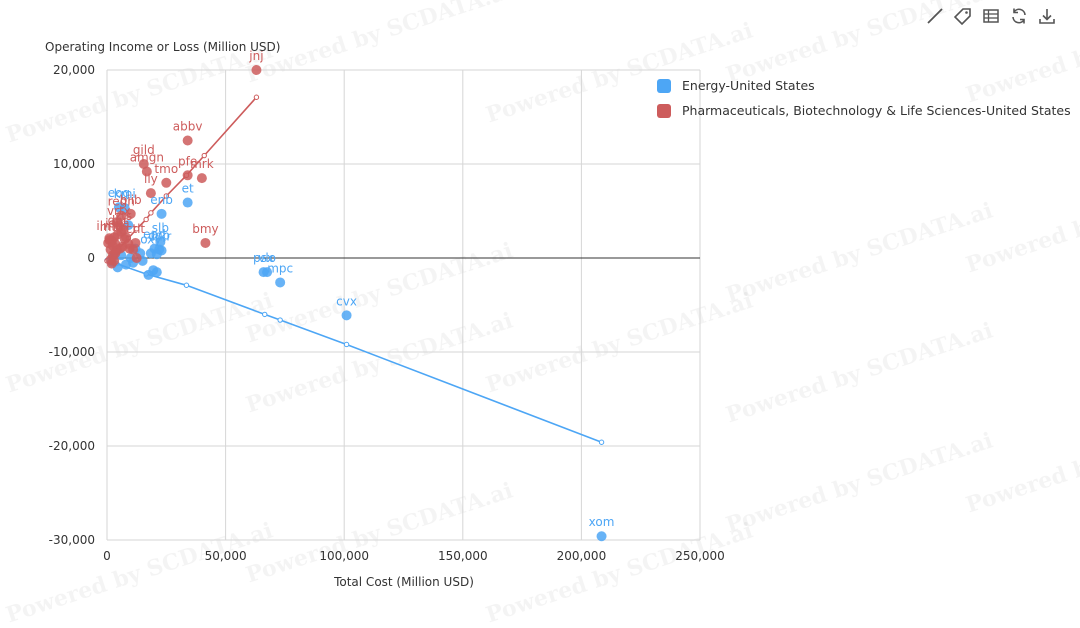 The height and width of the screenshot is (628, 1080). I want to click on data-label: oxy, so click(150, 239).